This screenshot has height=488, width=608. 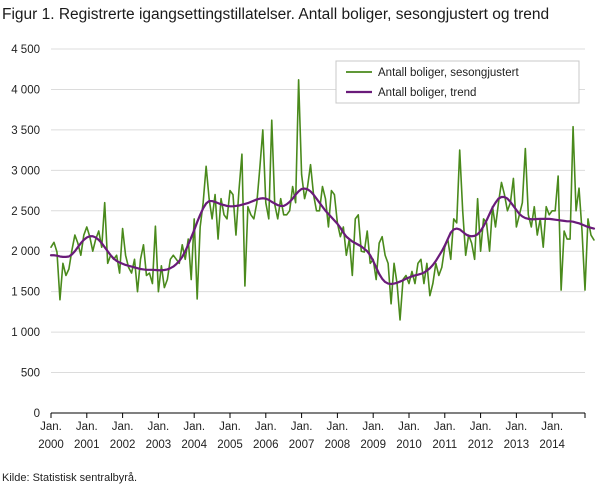 I want to click on x-tick-label: 2002, so click(x=123, y=445).